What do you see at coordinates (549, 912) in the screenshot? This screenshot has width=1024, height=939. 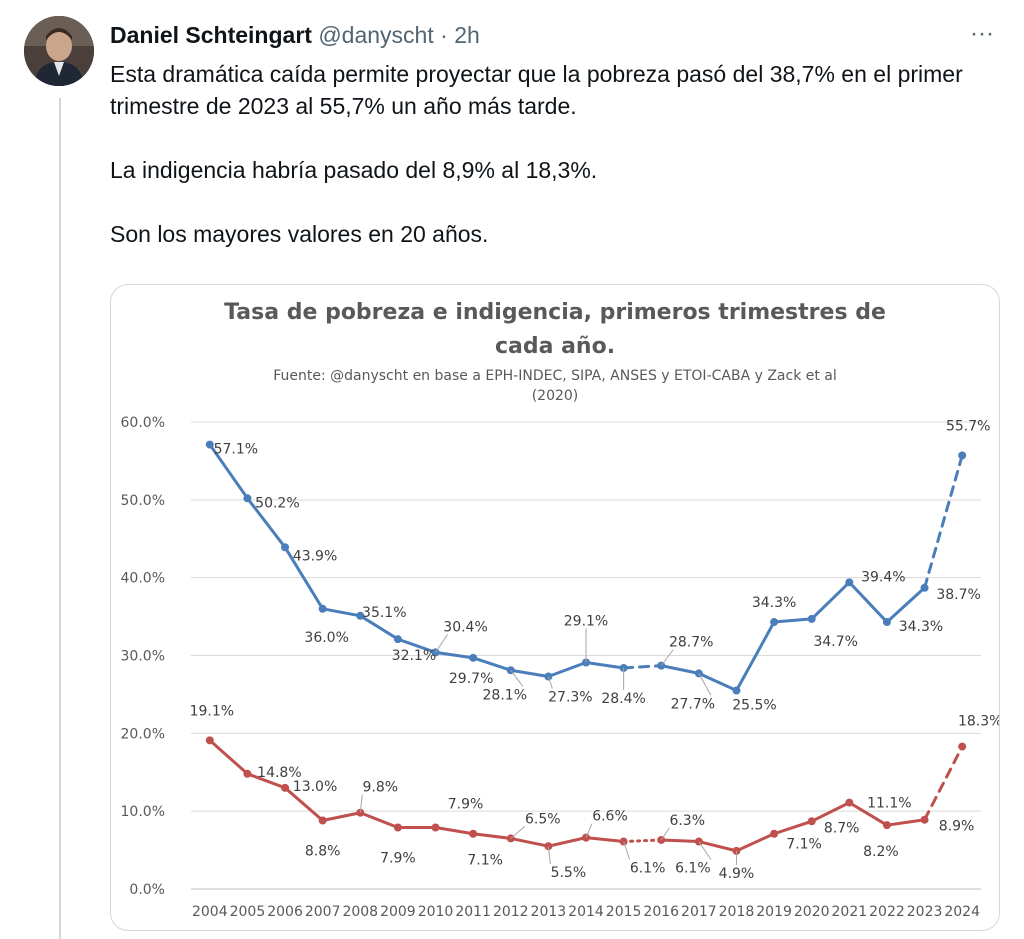 I see `x-tick-label: 2013` at bounding box center [549, 912].